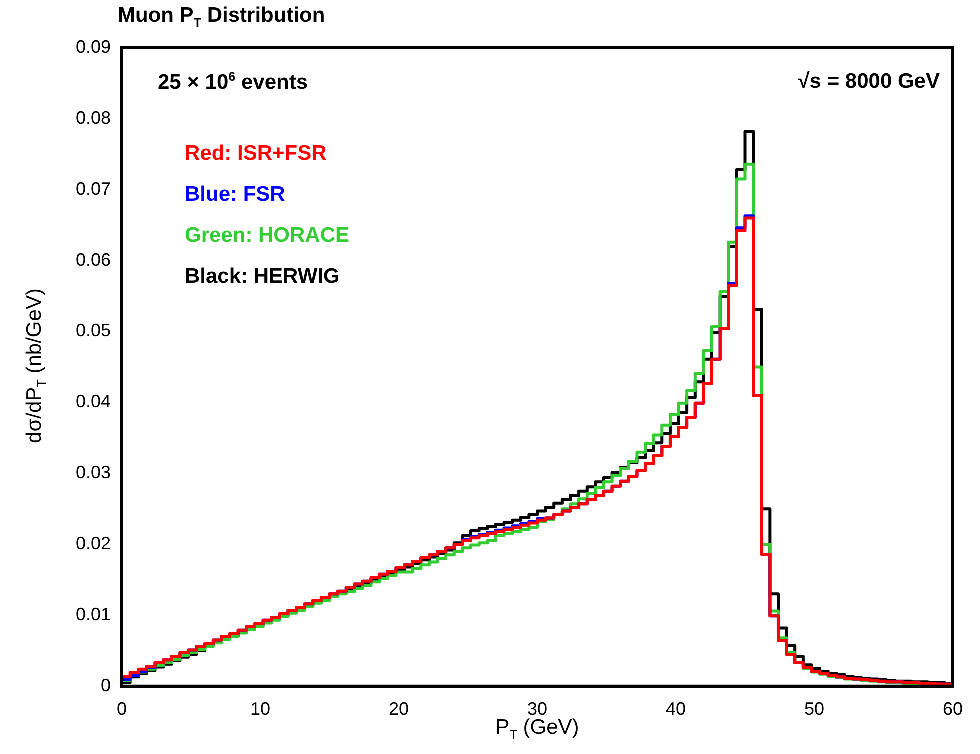 The image size is (980, 754). Describe the element at coordinates (814, 709) in the screenshot. I see `x-tick-label: 50` at that location.